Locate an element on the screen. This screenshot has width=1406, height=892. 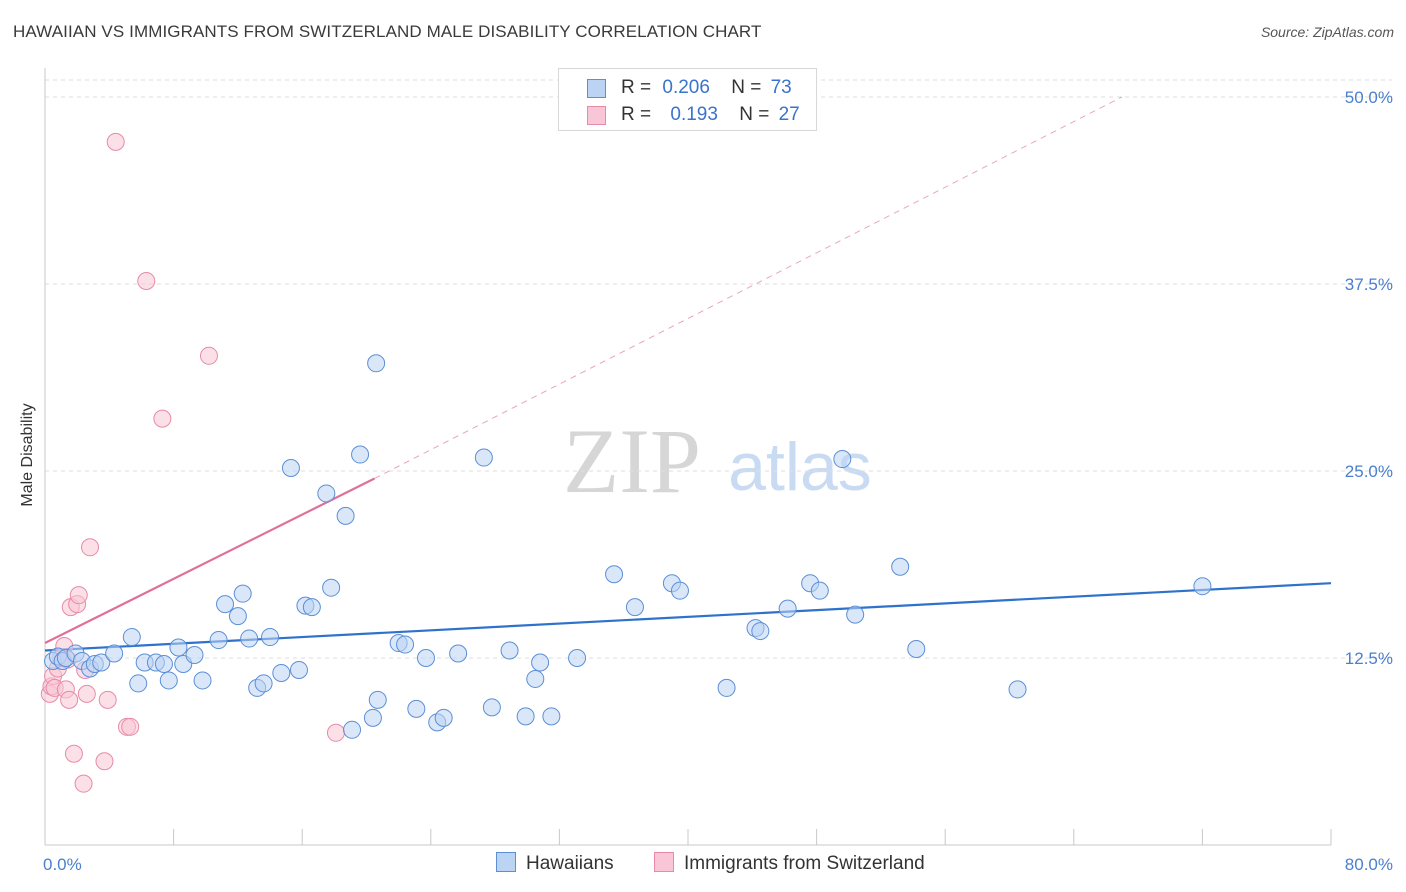
legend-n-value: 27 is located at coordinates (789, 114).